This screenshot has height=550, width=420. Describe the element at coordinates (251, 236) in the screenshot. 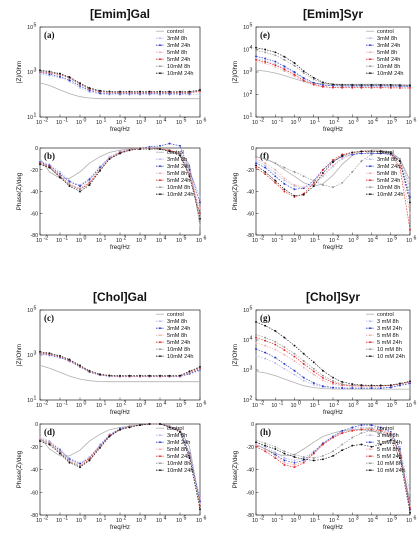

I see `y-tick-label: -80` at that location.